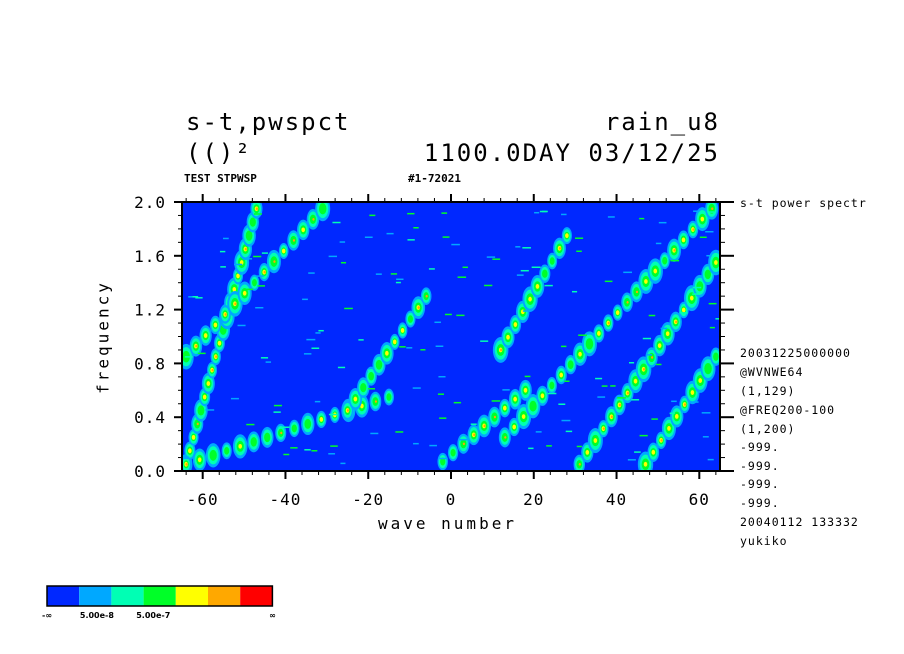  What do you see at coordinates (616, 499) in the screenshot?
I see `x-tick-label: 40` at bounding box center [616, 499].